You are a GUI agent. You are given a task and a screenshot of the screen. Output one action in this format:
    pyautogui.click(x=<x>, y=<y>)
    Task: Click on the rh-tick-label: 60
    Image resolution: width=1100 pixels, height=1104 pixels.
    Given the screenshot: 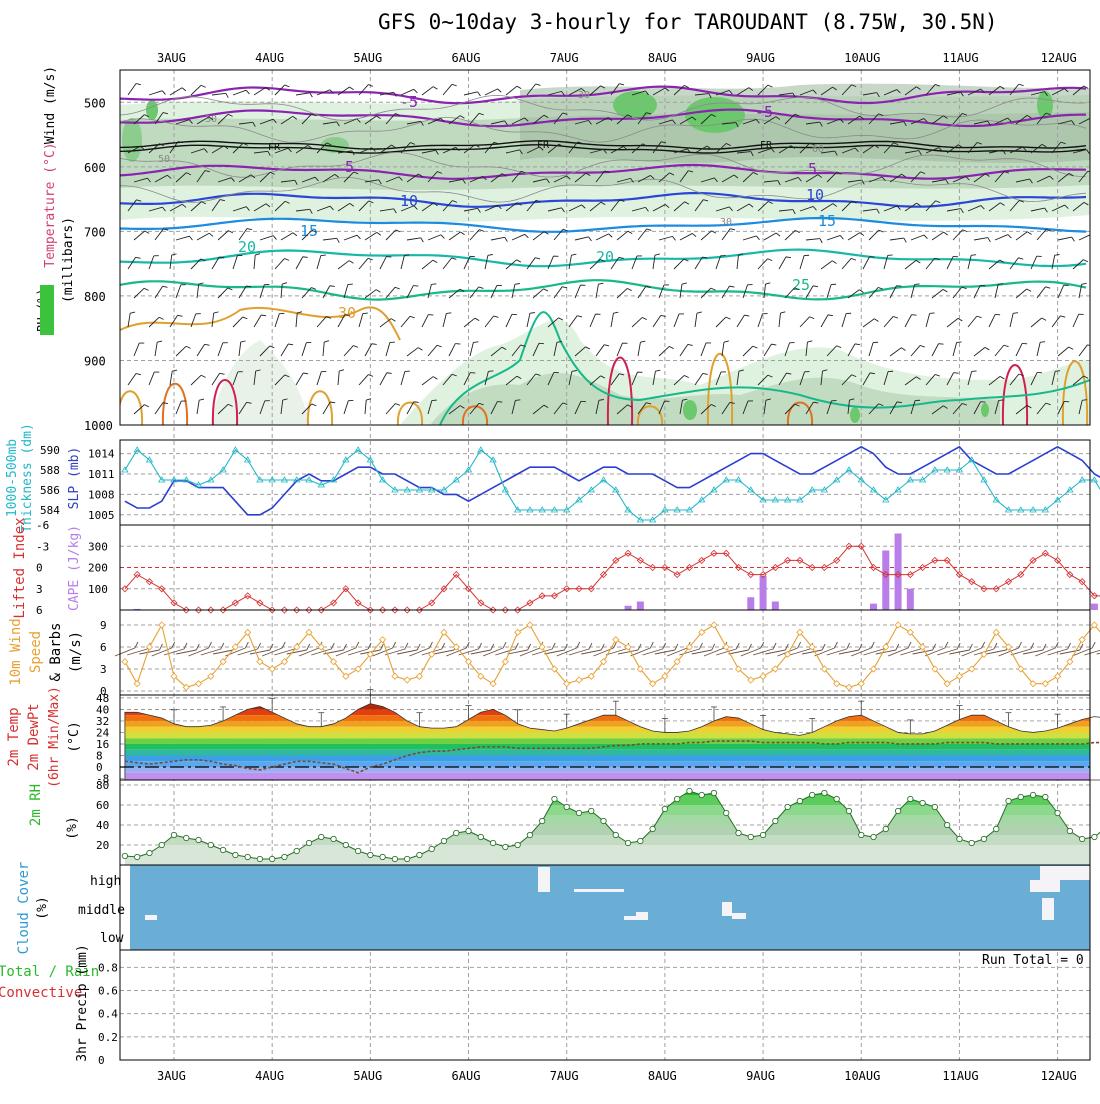 What is the action you would take?
    pyautogui.click(x=102, y=805)
    